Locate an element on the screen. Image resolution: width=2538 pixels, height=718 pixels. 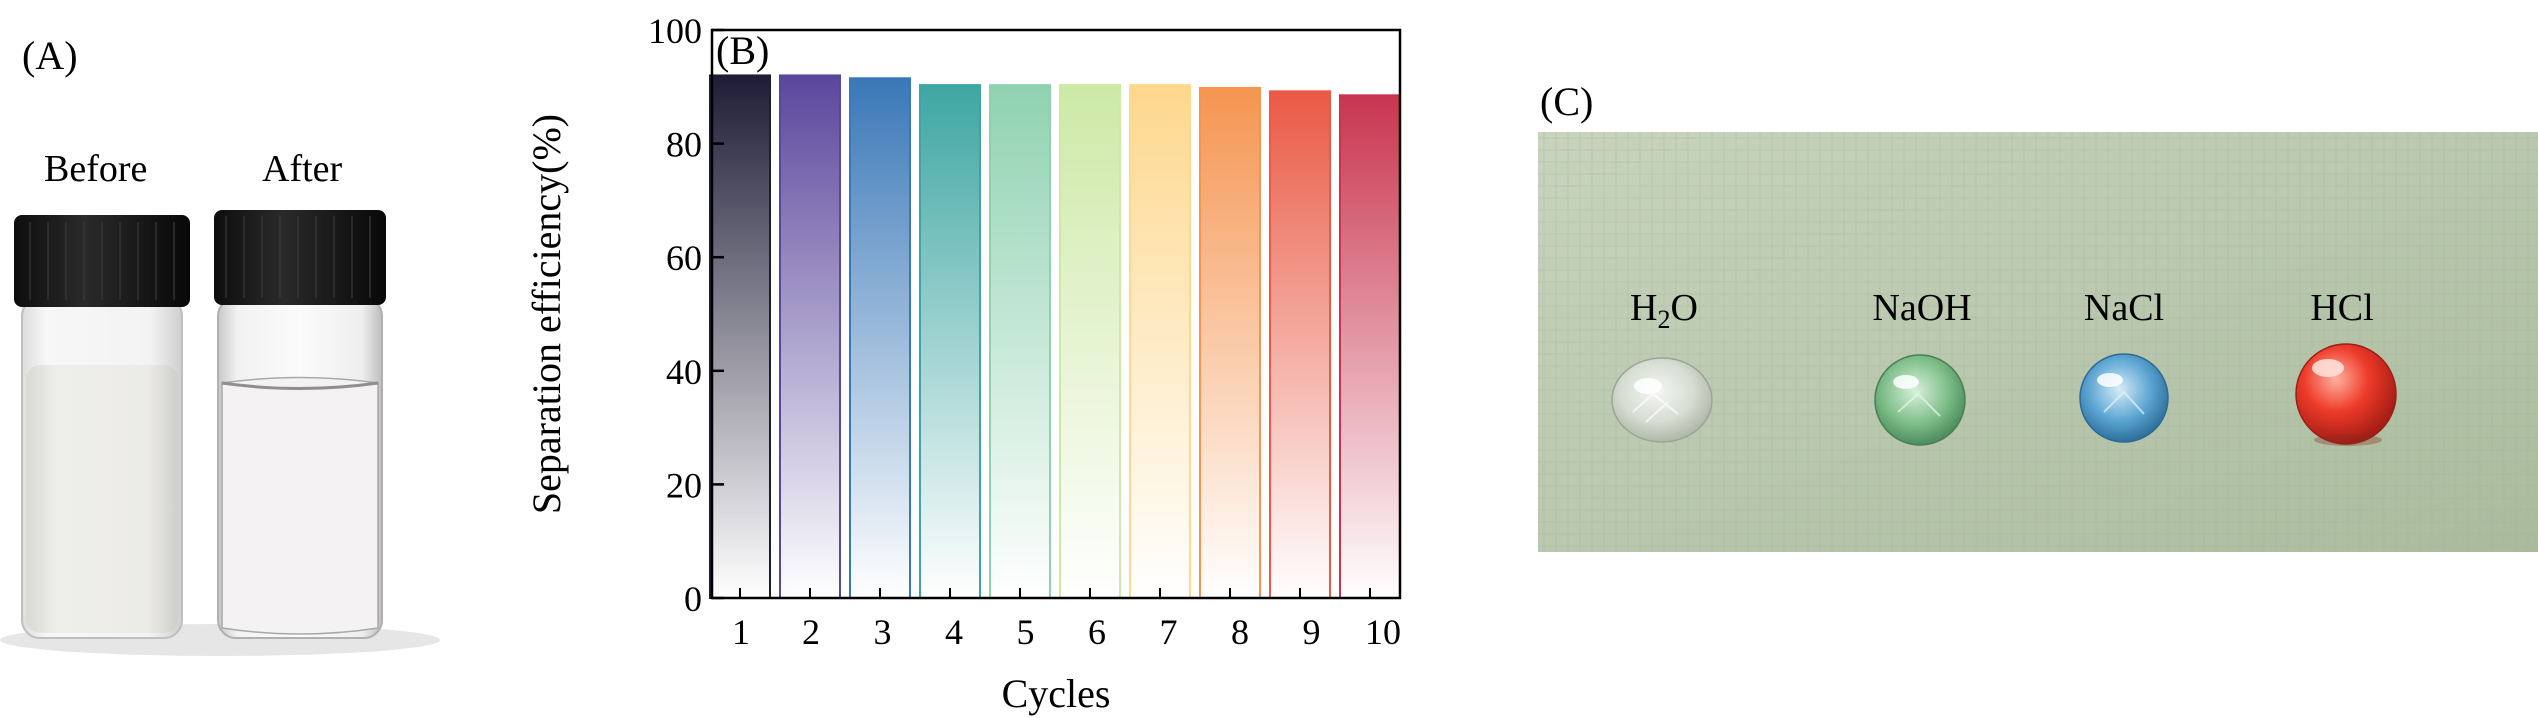
x-tick-label: 2 is located at coordinates (811, 632).